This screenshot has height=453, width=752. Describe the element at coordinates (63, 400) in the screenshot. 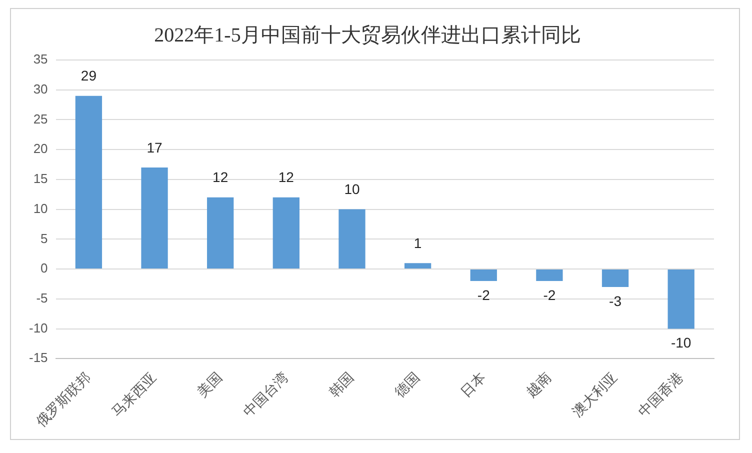

I see `x-tick-label: 俄罗斯联邦` at that location.